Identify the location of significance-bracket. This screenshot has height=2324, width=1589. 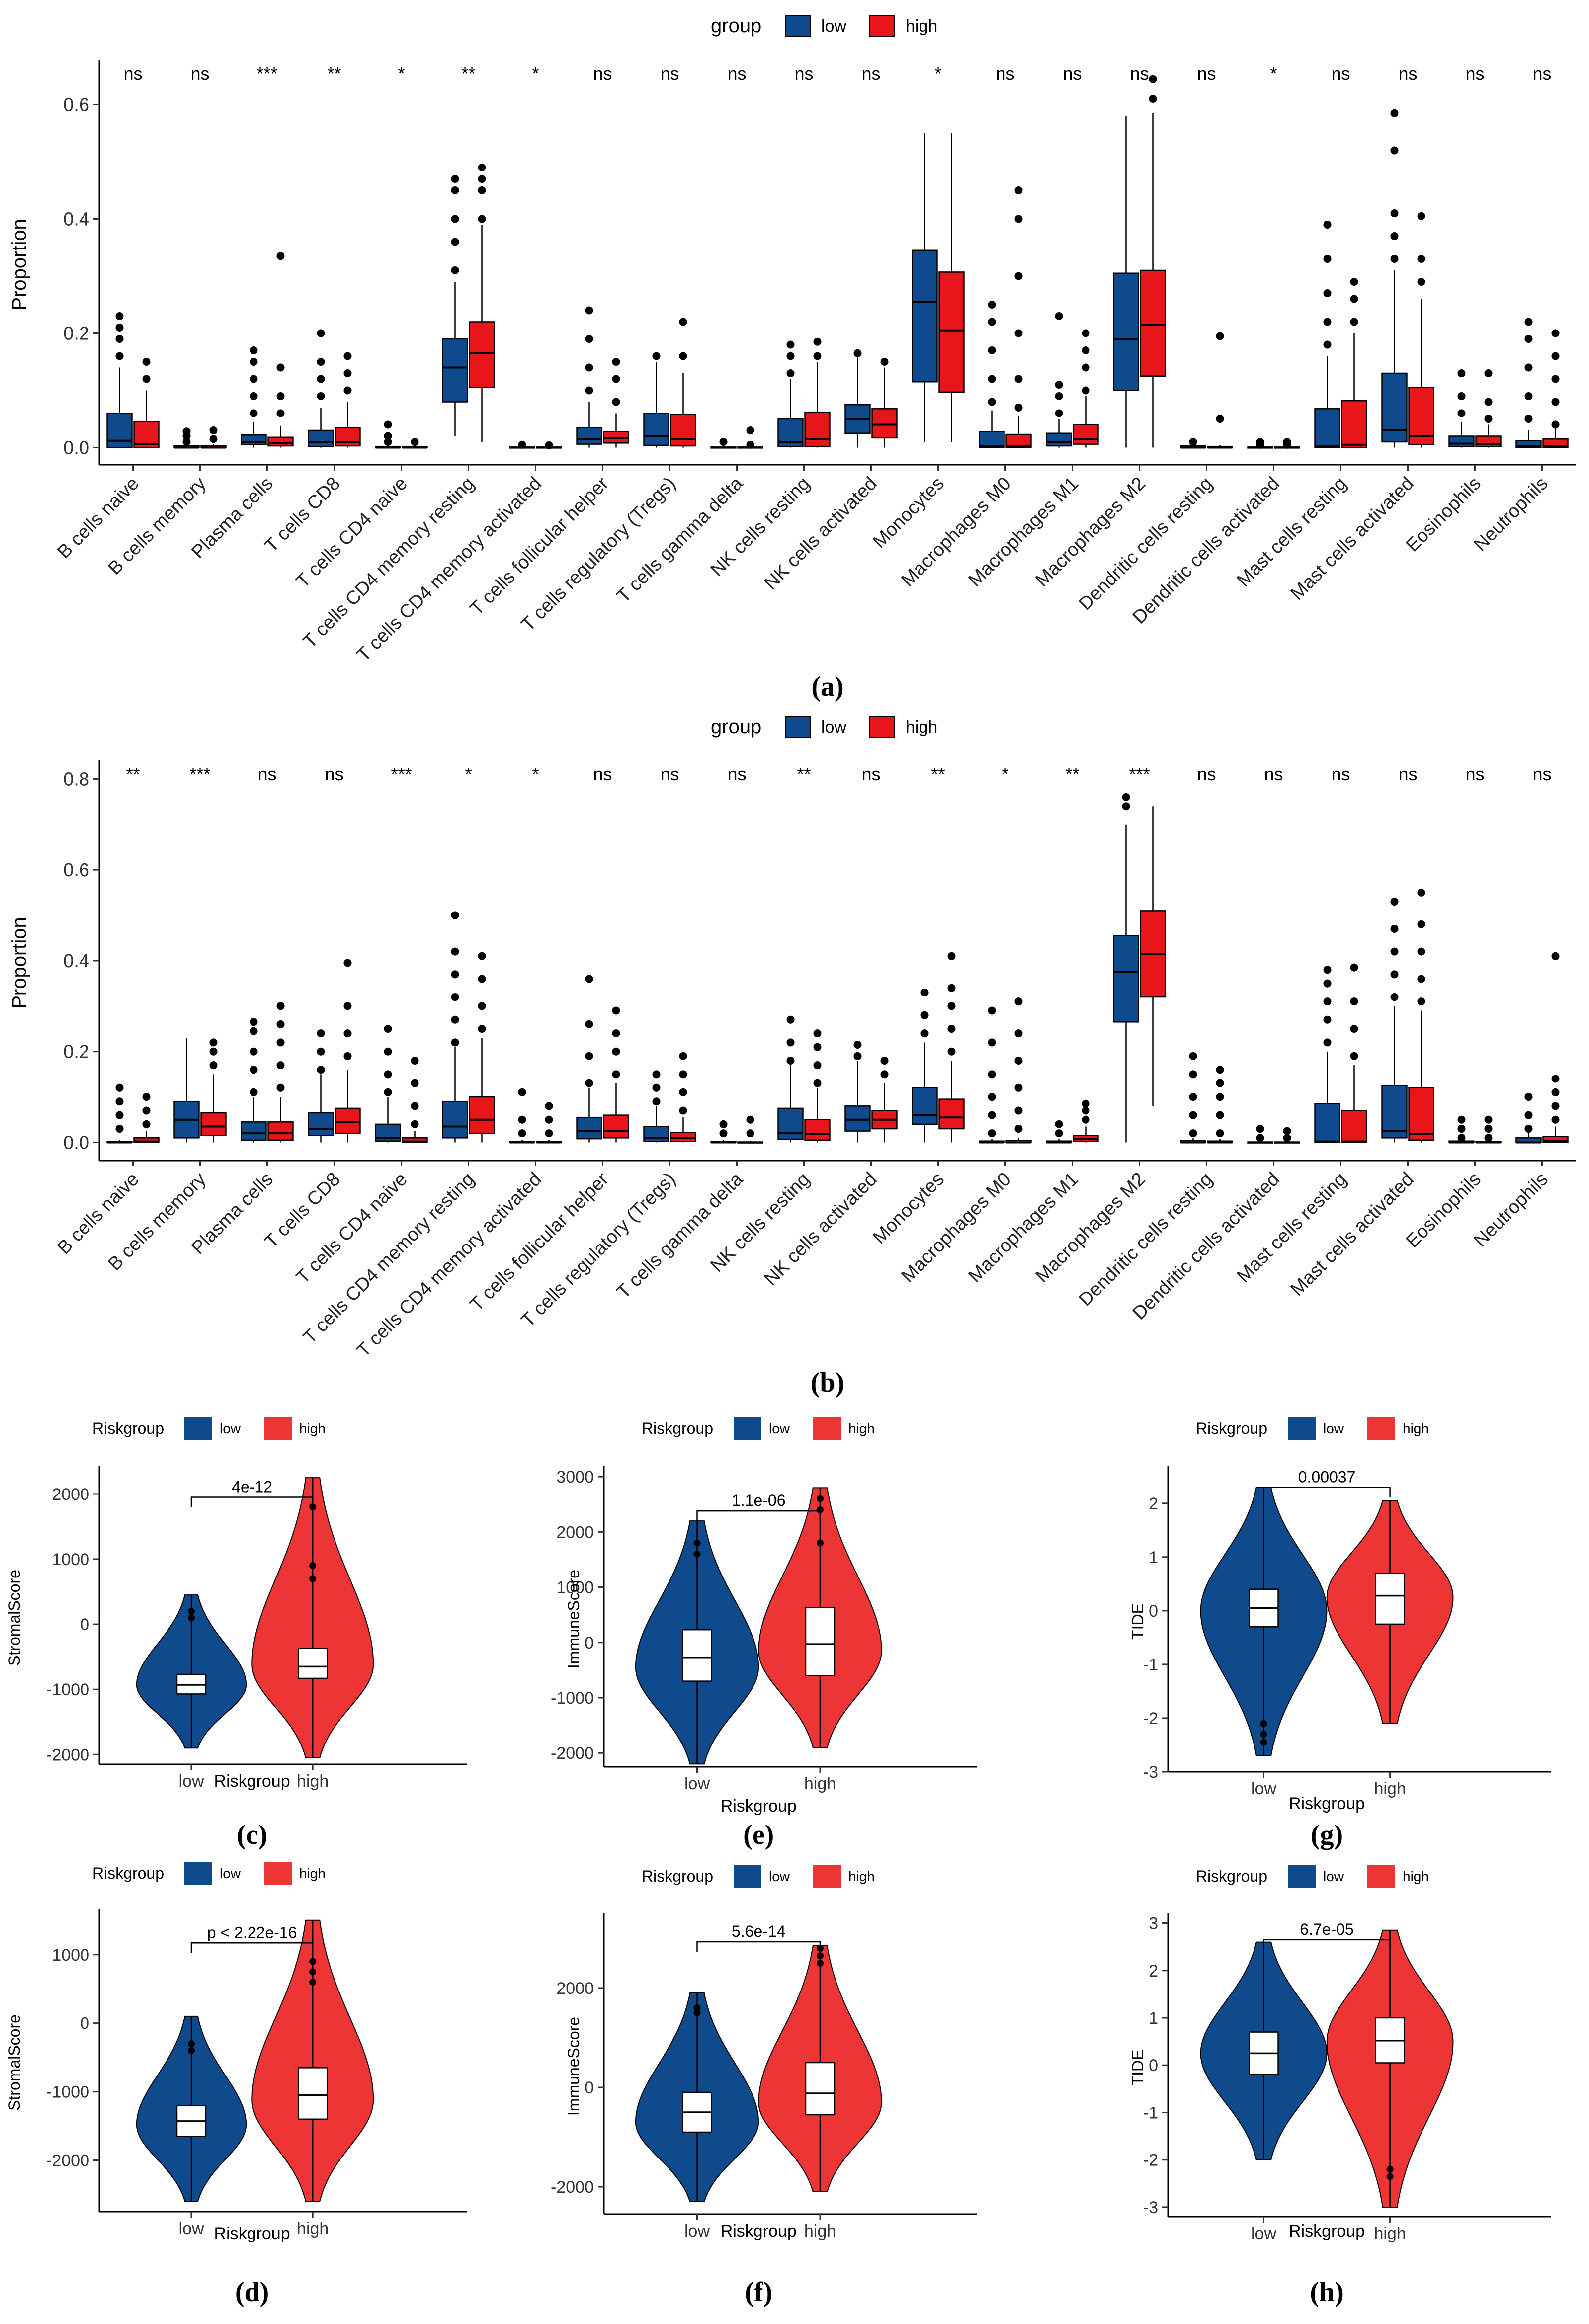
(759, 1515).